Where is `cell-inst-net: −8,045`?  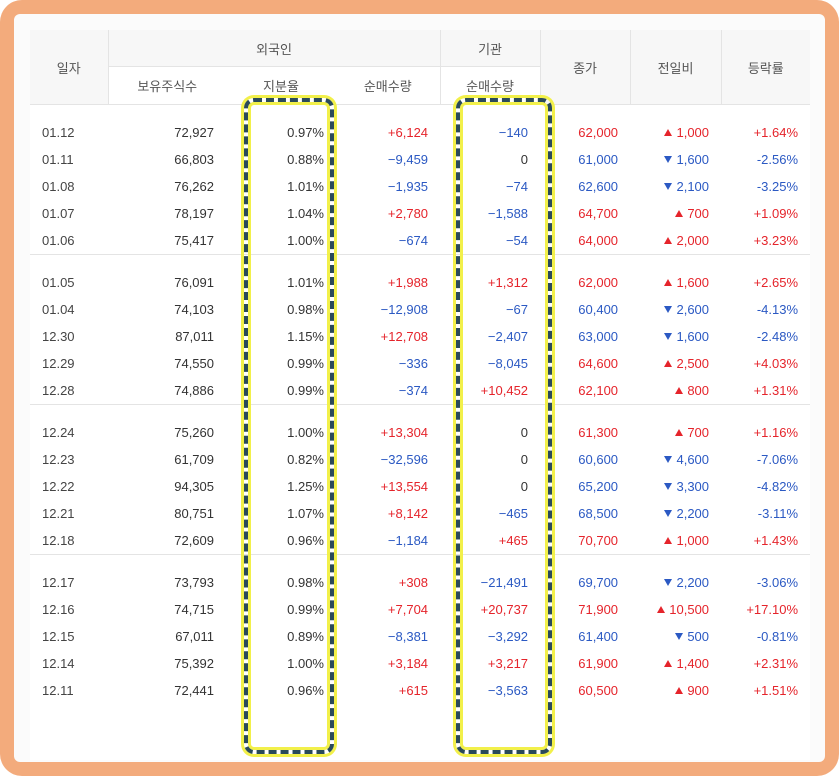
cell-inst-net: −8,045 is located at coordinates (508, 363).